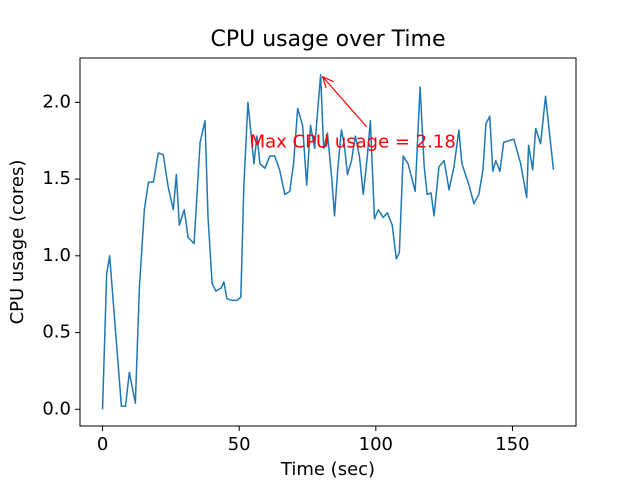 This screenshot has width=640, height=480. Describe the element at coordinates (102, 444) in the screenshot. I see `x-tick-label: 0` at that location.